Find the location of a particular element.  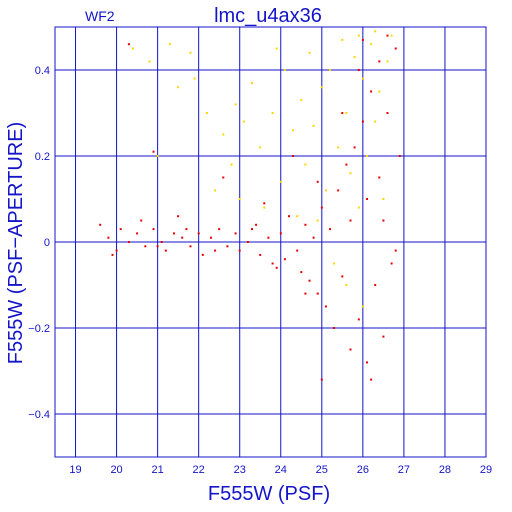

x-tick-label: 28 is located at coordinates (445, 470).